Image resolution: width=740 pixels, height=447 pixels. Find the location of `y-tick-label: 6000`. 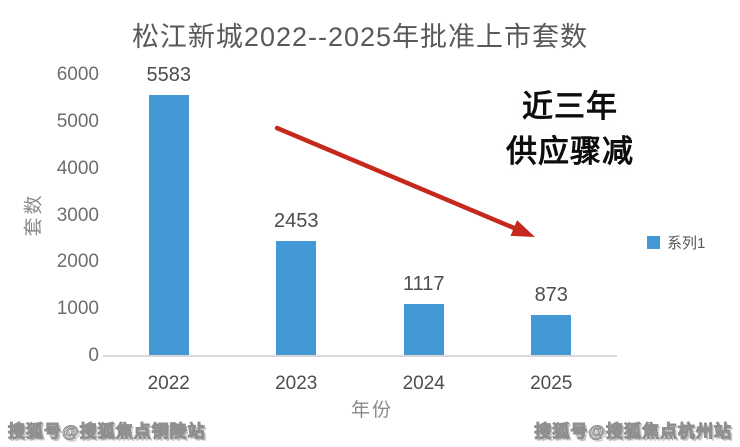

y-tick-label: 6000 is located at coordinates (77, 74).